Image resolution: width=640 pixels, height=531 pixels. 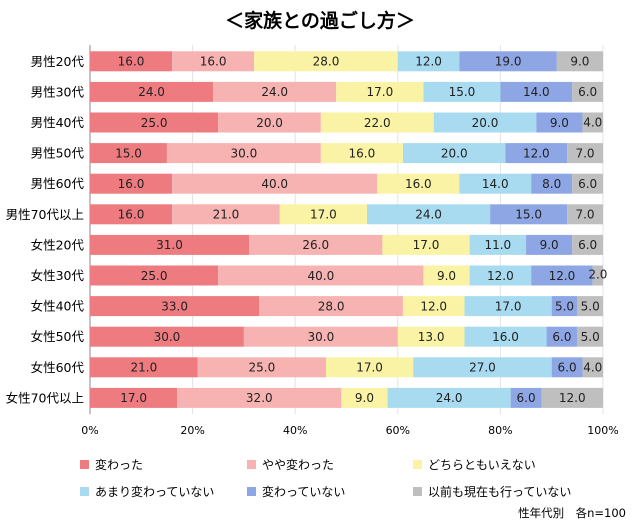 I want to click on x-tick-label: 40%, so click(x=295, y=430).